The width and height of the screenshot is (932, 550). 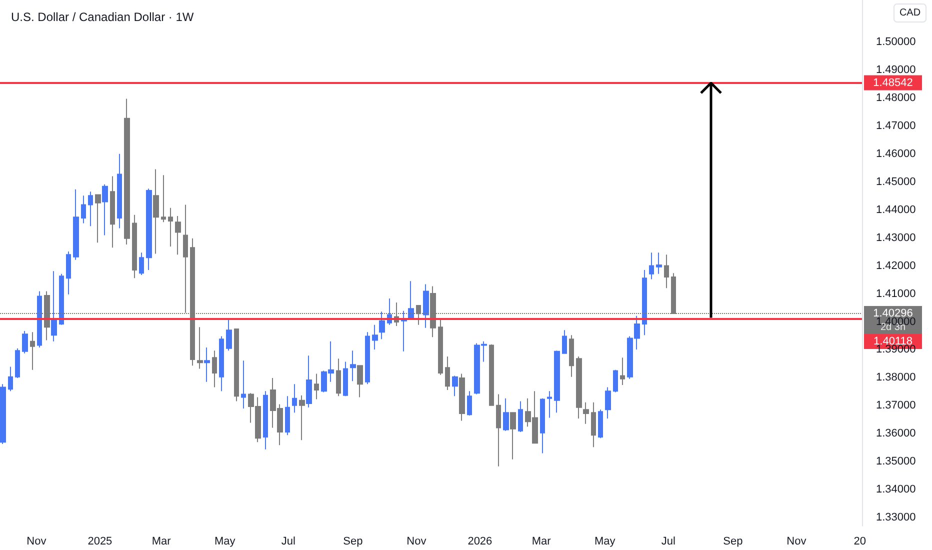 What do you see at coordinates (896, 98) in the screenshot?
I see `y-tick-label: 1.48000` at bounding box center [896, 98].